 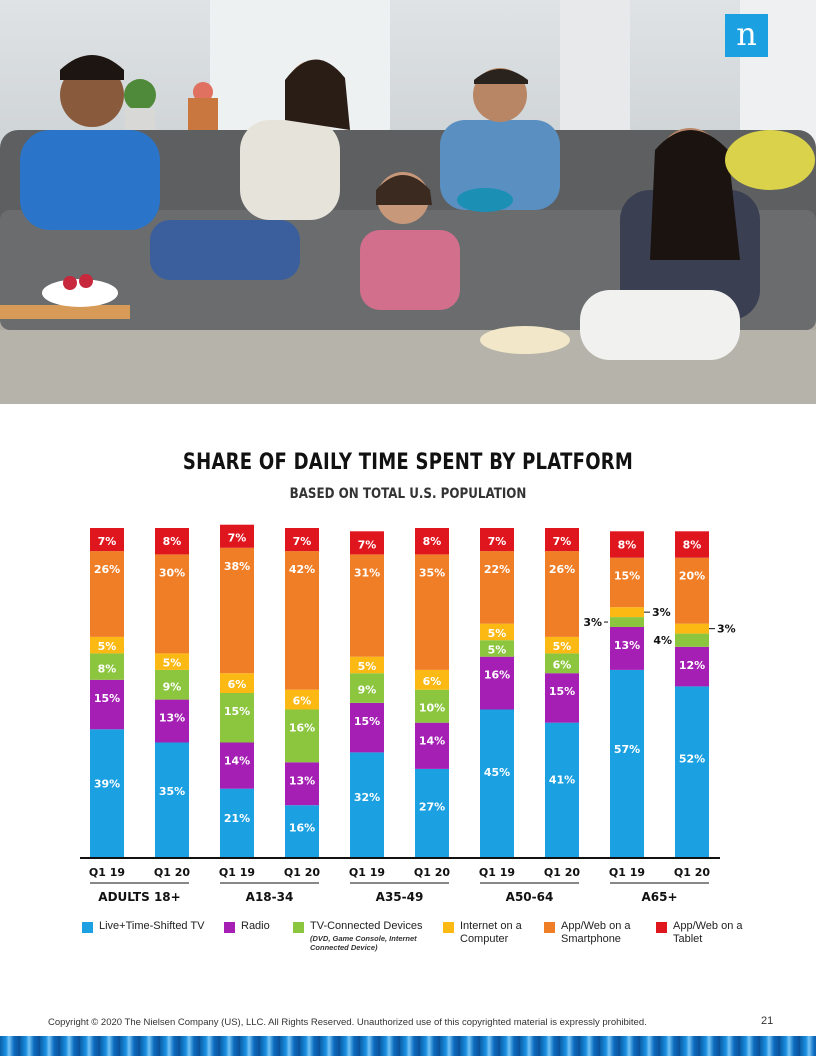 What do you see at coordinates (767, 1021) in the screenshot?
I see `page-number: 21` at bounding box center [767, 1021].